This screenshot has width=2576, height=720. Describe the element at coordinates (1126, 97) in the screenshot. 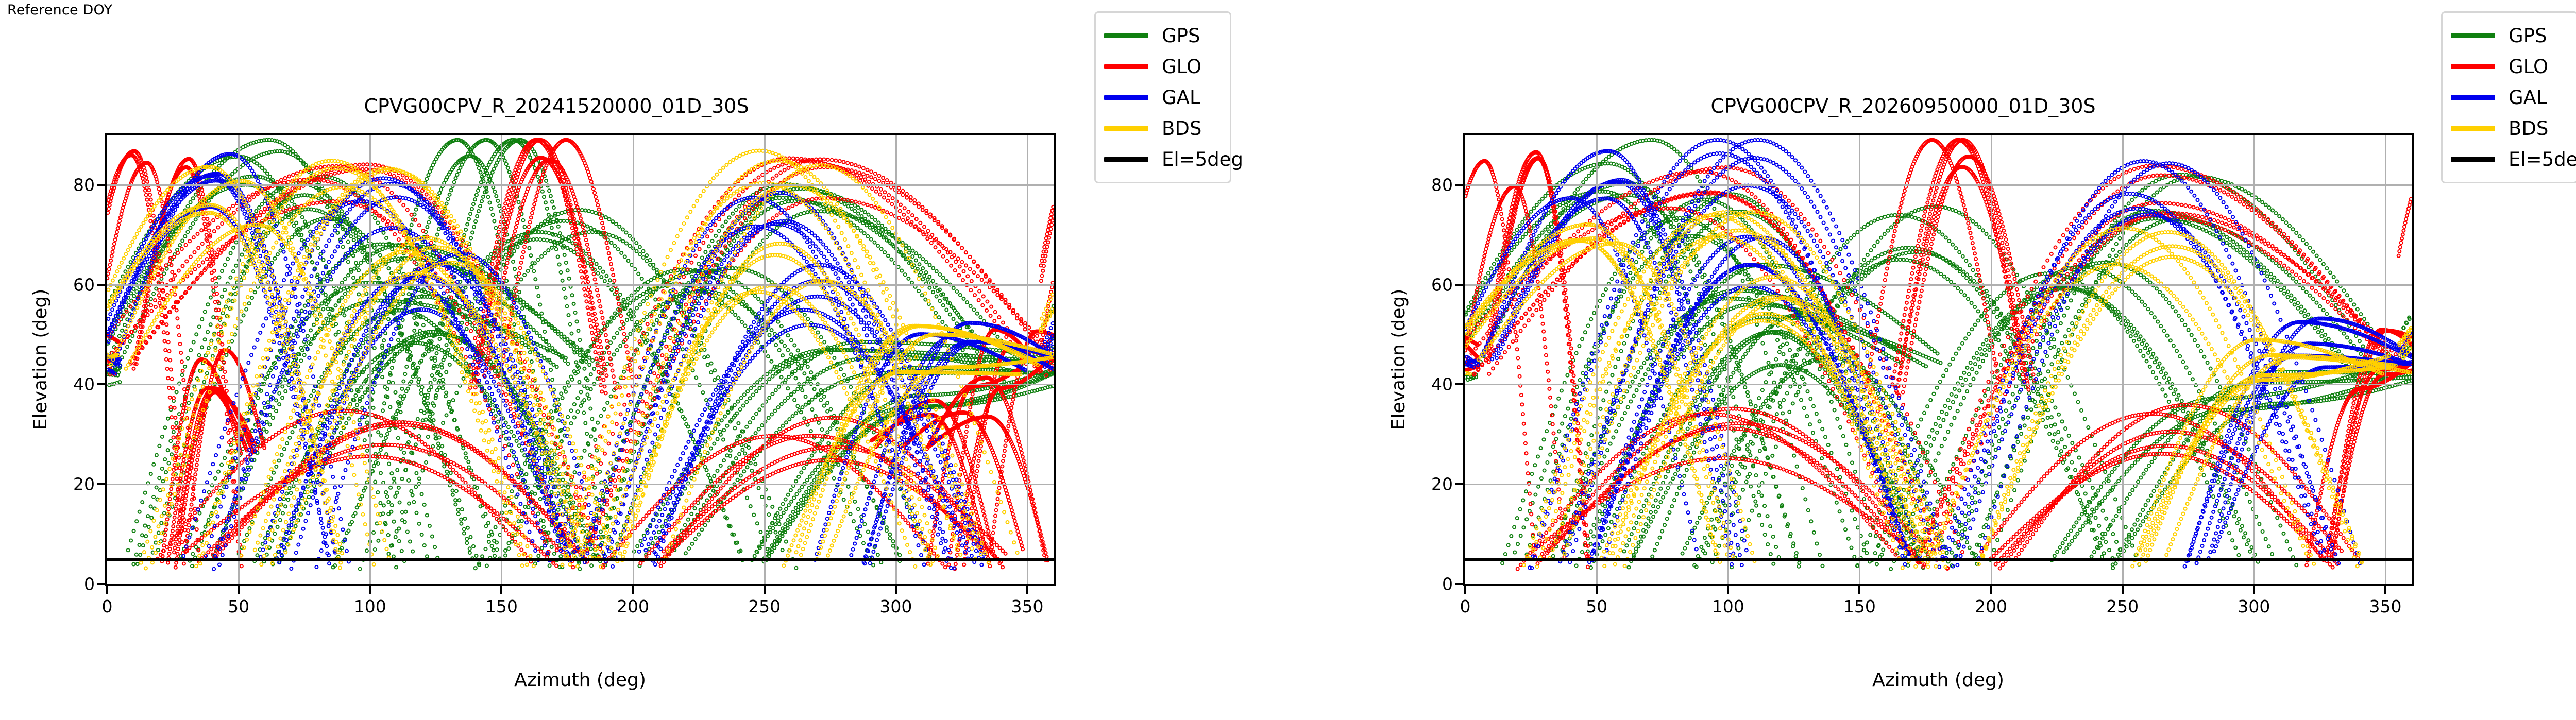

I see `legend-swatch-gal` at that location.